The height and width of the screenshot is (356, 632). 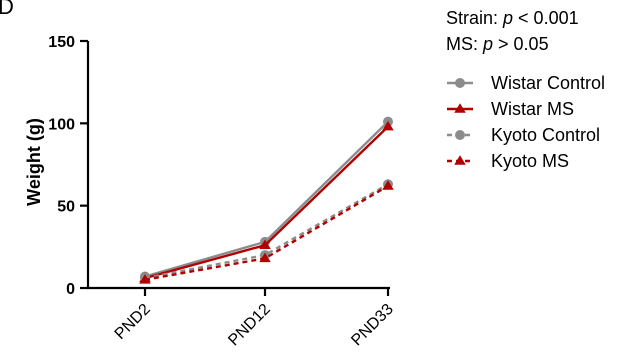 What do you see at coordinates (464, 44) in the screenshot?
I see `stat-ms-label: MS:` at bounding box center [464, 44].